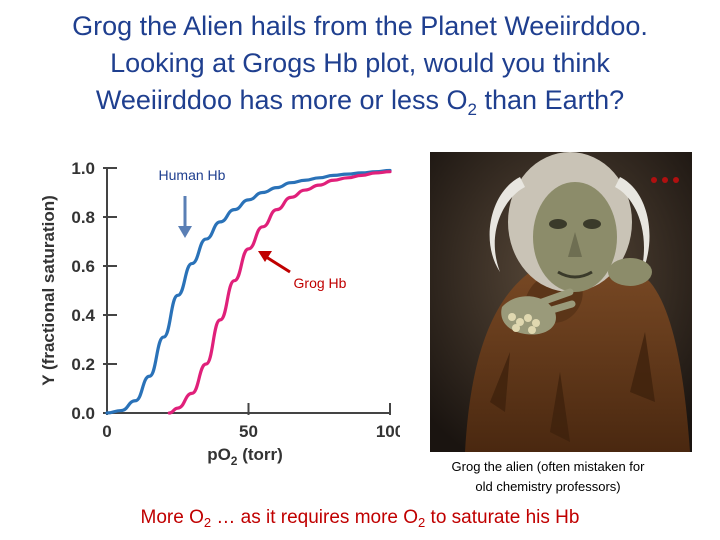  Describe the element at coordinates (472, 109) in the screenshot. I see `title-o2-subscript: 2` at that location.